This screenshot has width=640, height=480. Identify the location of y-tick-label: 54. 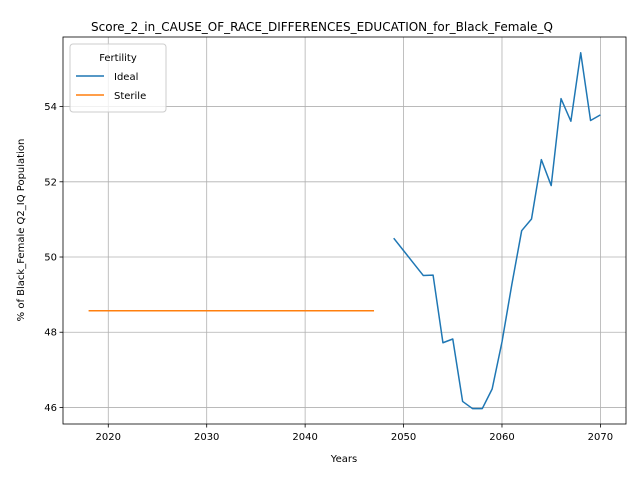
(50, 107).